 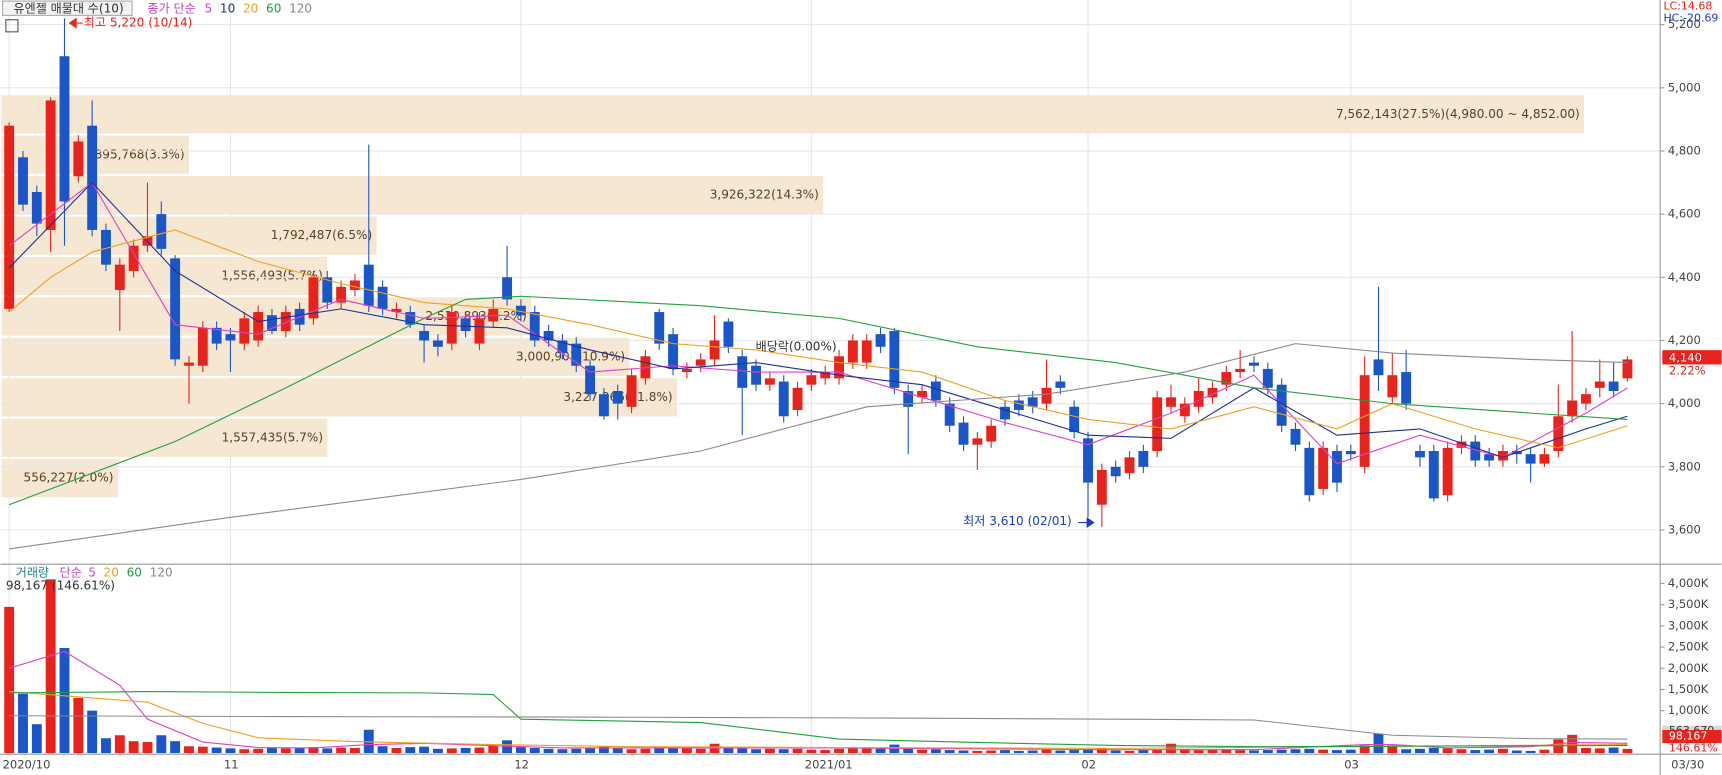 What do you see at coordinates (1685, 357) in the screenshot?
I see `price-tag-label: 4,140` at bounding box center [1685, 357].